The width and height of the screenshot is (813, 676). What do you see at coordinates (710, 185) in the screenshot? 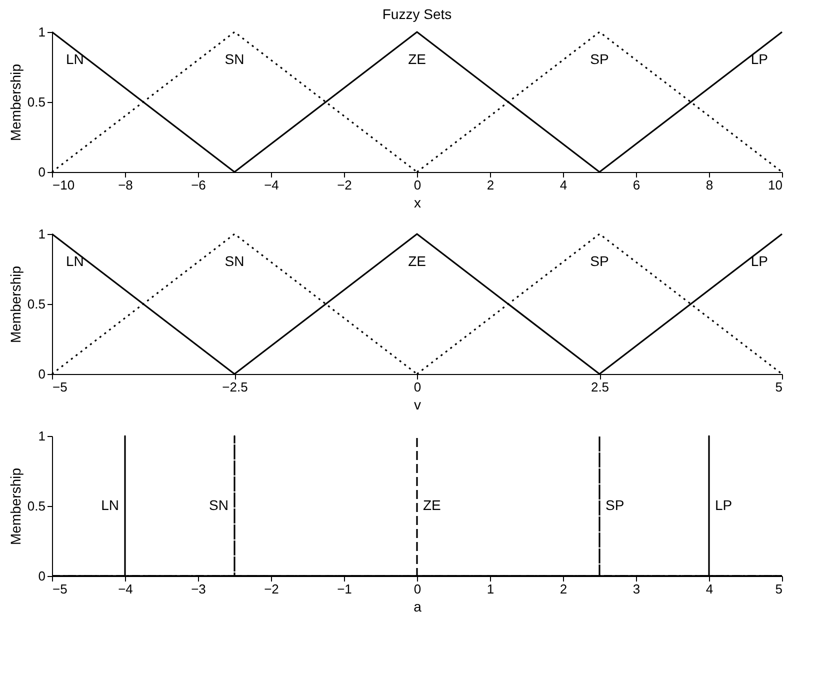
I see `x-tick-label: 8` at bounding box center [710, 185].